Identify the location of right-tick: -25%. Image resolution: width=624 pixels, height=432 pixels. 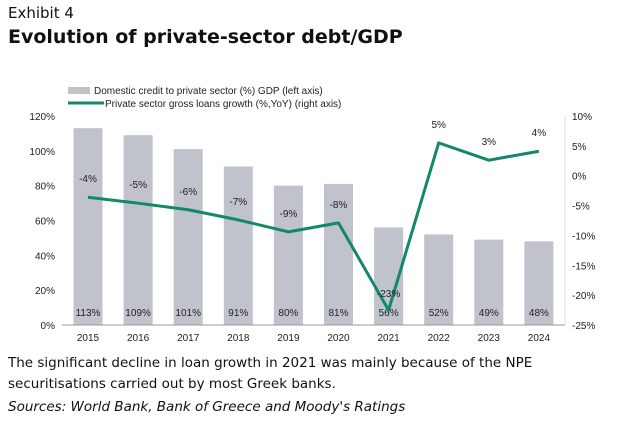
(583, 326).